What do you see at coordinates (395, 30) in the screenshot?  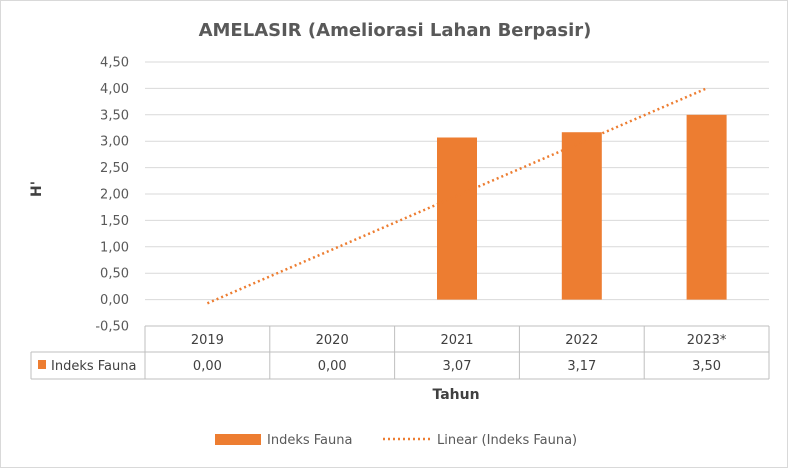 I see `chart-title: AMELASIR (Ameliorasi Lahan Berpasir)` at bounding box center [395, 30].